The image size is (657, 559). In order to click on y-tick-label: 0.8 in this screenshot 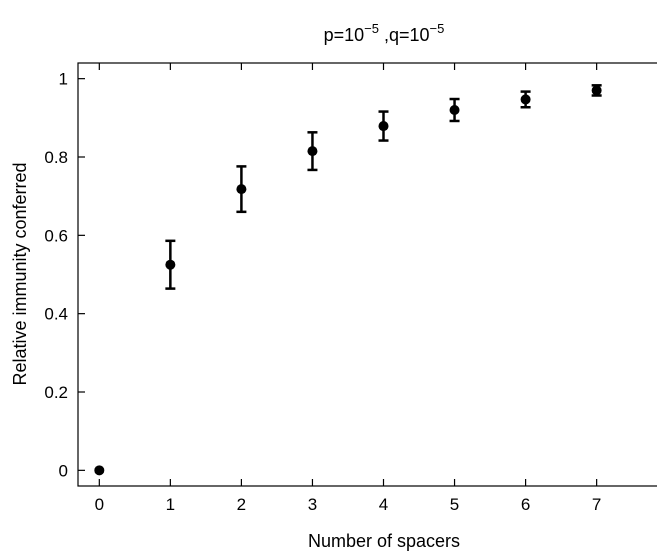, I will do `click(56, 157)`.